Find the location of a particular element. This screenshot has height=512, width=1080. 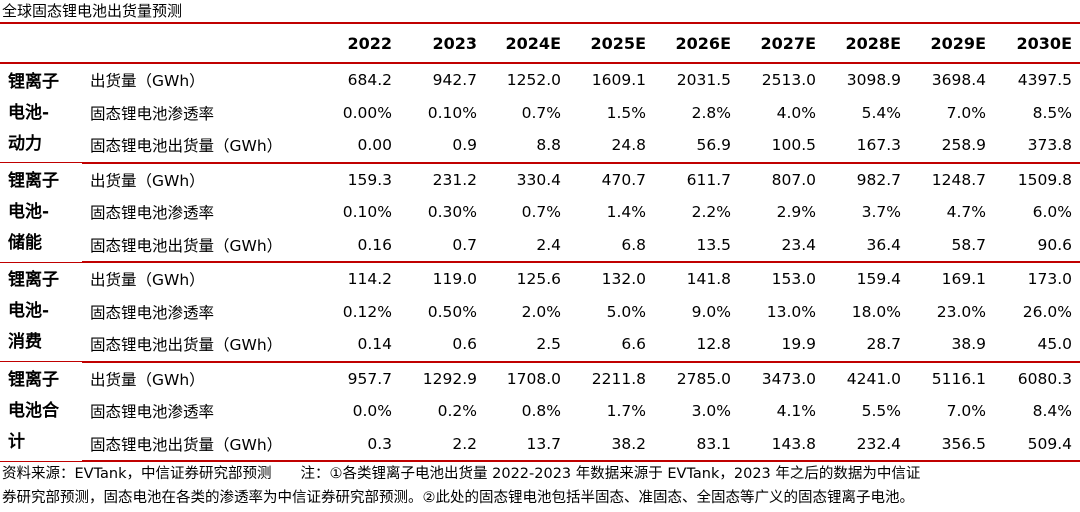

table-cell-value: 4.0% is located at coordinates (796, 112).